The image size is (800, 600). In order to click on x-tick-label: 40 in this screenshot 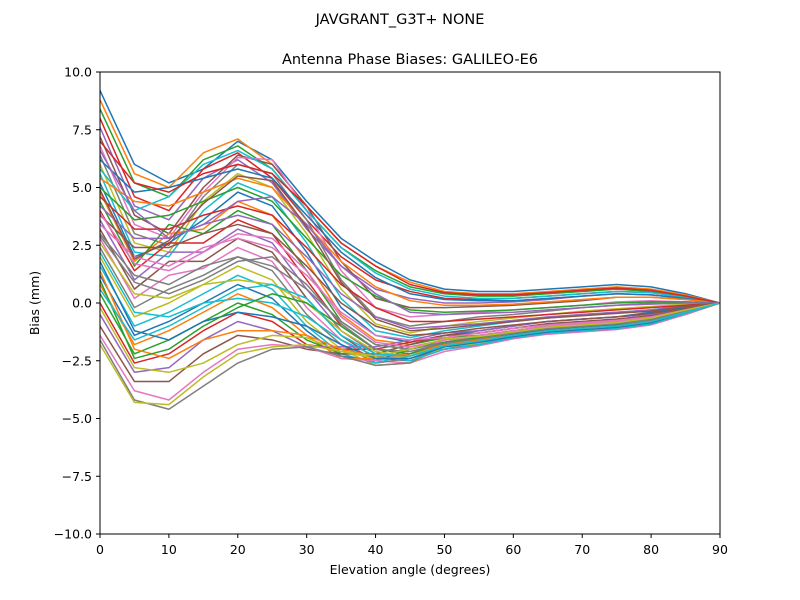, I will do `click(376, 549)`.